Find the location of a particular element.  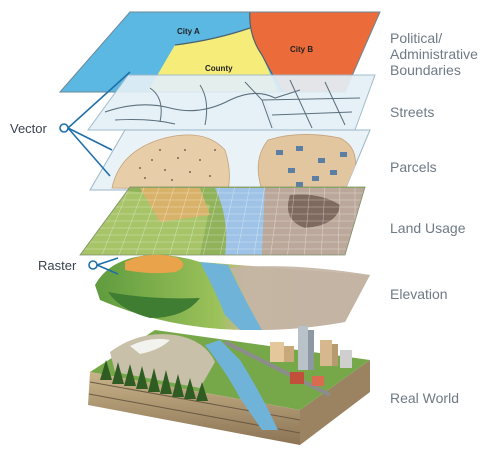

layer-parcels is located at coordinates (230, 160).